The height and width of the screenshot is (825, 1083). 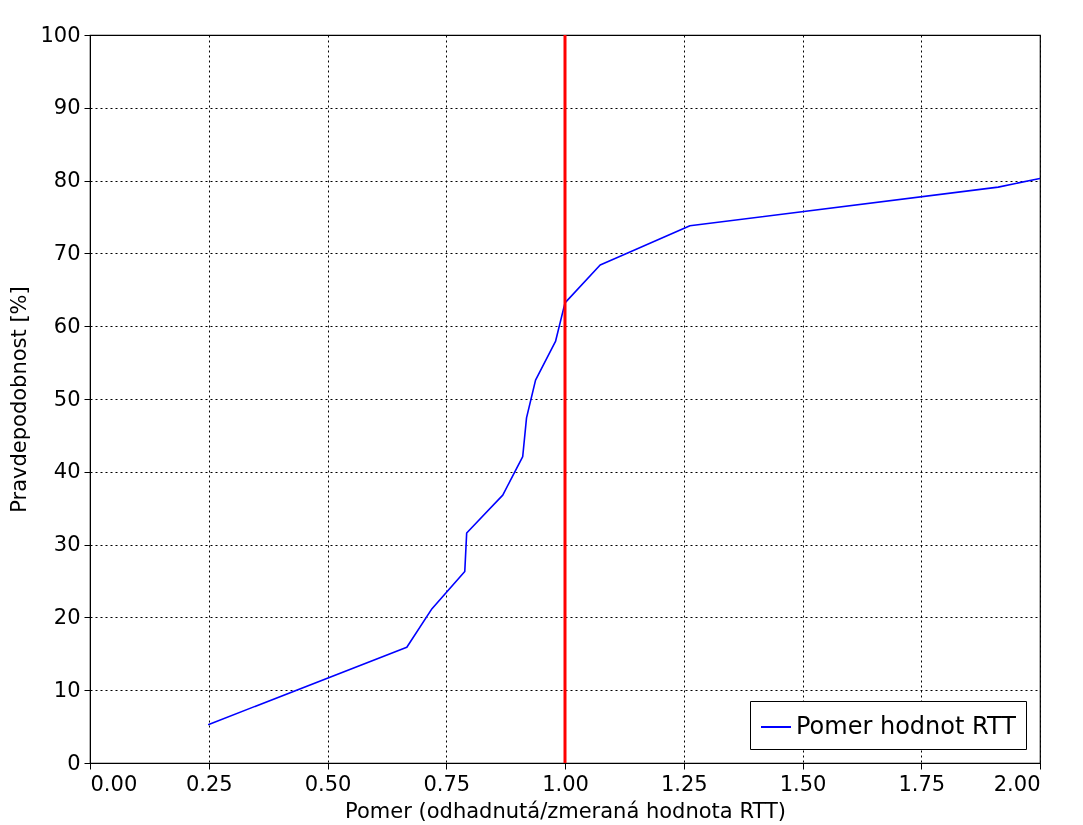 What do you see at coordinates (209, 783) in the screenshot?
I see `x-tick-label: 0.25` at bounding box center [209, 783].